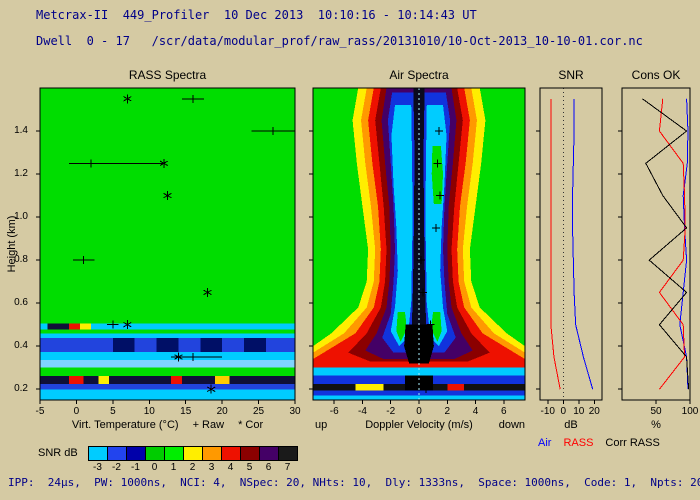 This screenshot has width=700, height=500. Describe the element at coordinates (21, 174) in the screenshot. I see `tick-label: 1.2` at that location.